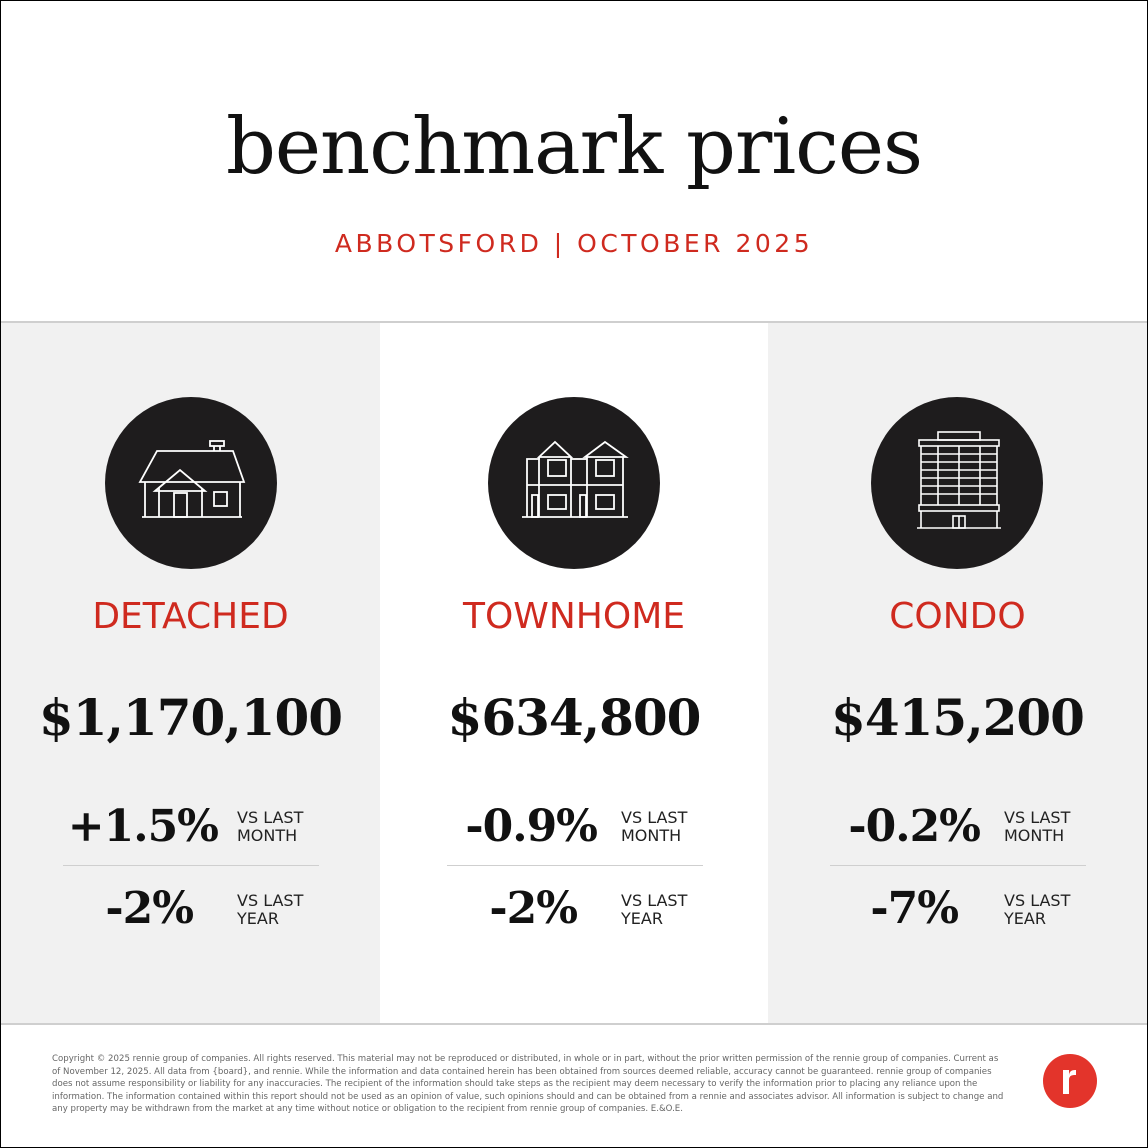 The image size is (1148, 1148). Describe the element at coordinates (143, 826) in the screenshot. I see `month-change-value: +1.5%` at that location.